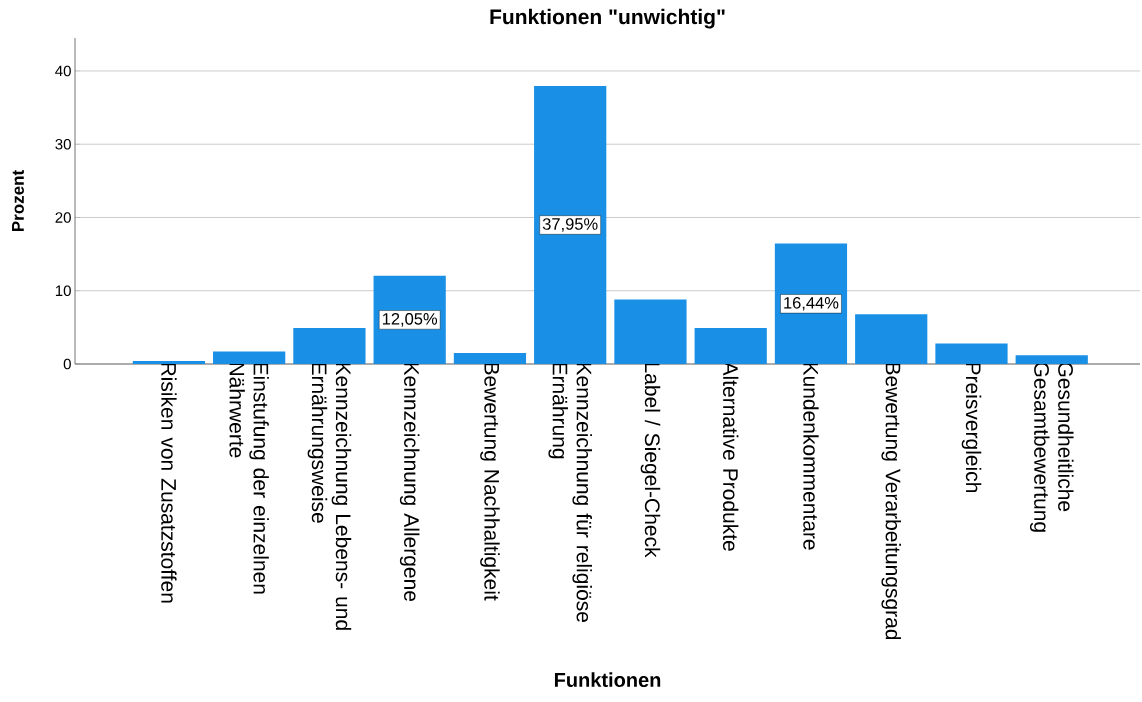  What do you see at coordinates (811, 303) in the screenshot?
I see `data-label: 16,44%` at bounding box center [811, 303].